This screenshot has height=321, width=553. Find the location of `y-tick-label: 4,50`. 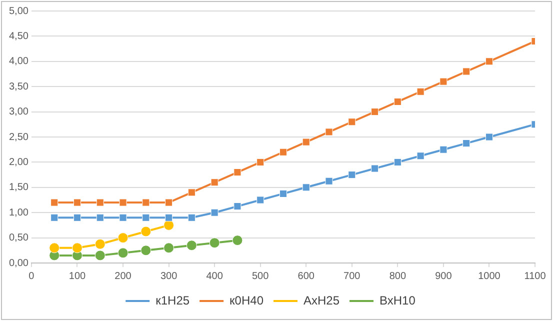

y-tick-label: 4,50 is located at coordinates (18, 36).